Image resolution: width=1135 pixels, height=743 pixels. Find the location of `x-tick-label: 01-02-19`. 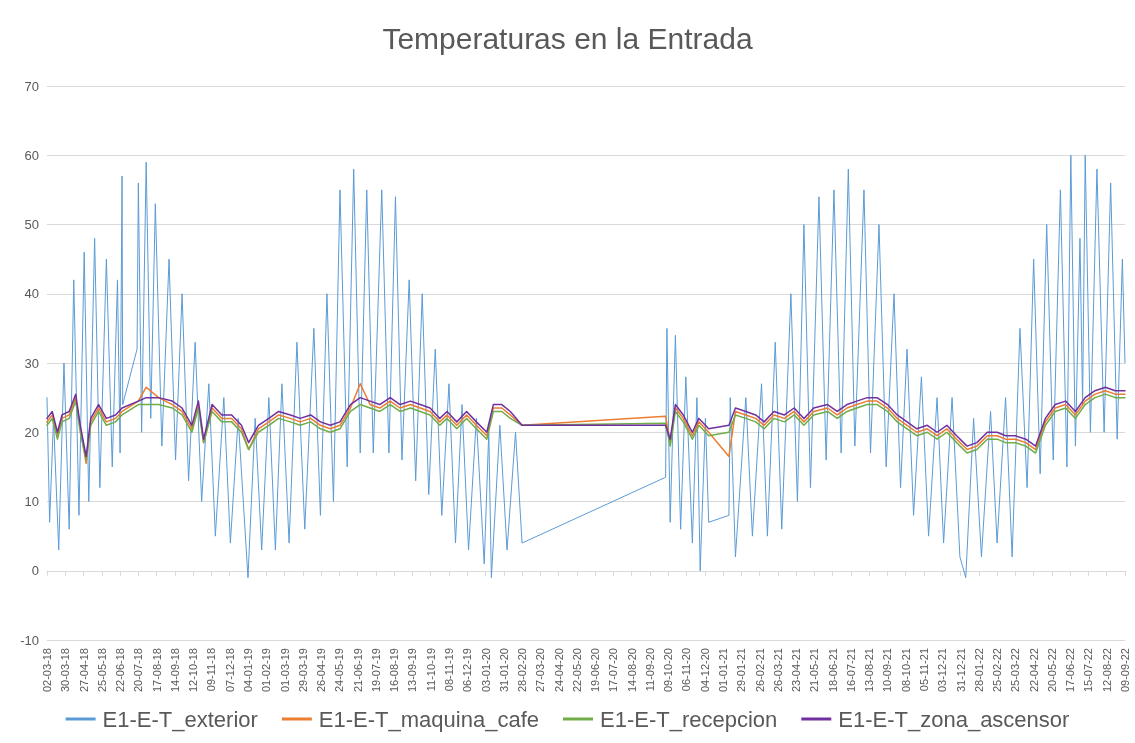

x-tick-label: 01-02-19 is located at coordinates (266, 670).